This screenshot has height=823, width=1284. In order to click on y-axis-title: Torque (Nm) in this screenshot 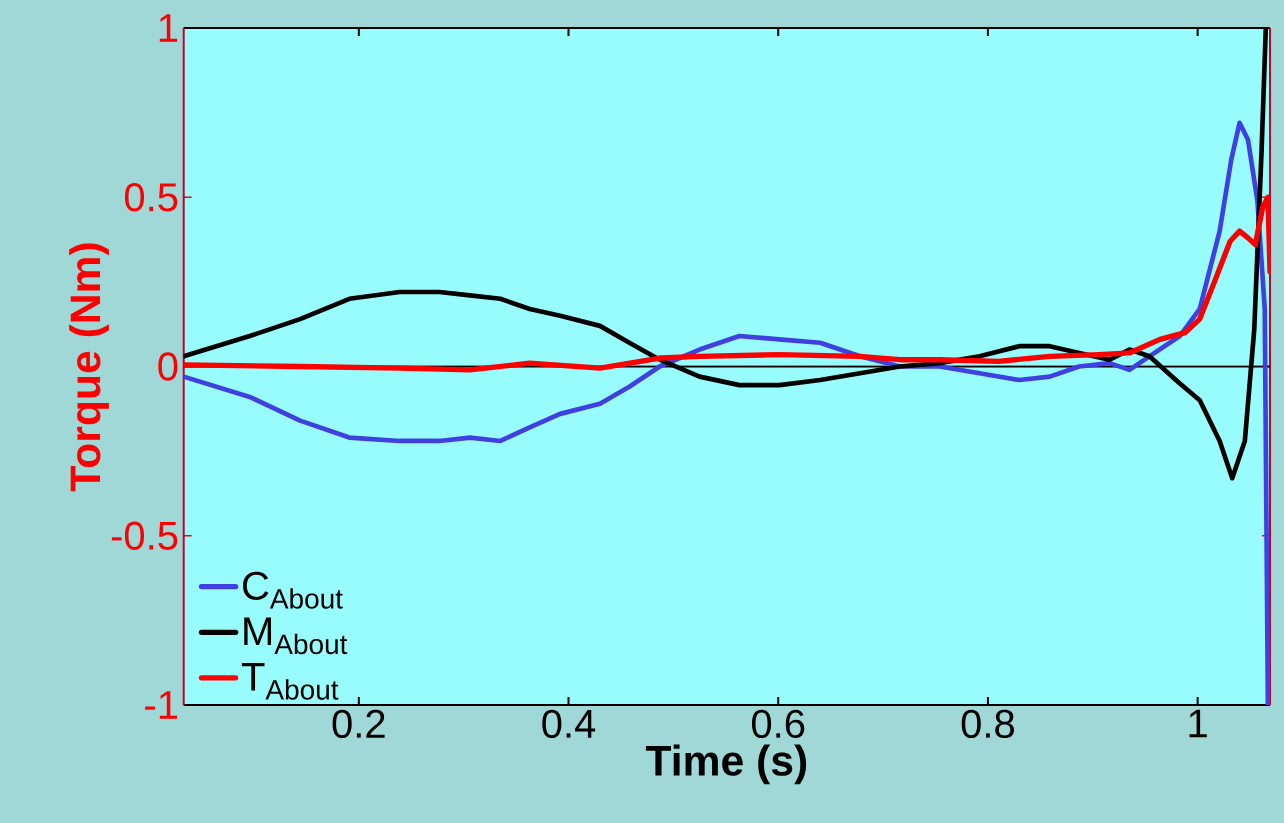, I will do `click(89, 367)`.